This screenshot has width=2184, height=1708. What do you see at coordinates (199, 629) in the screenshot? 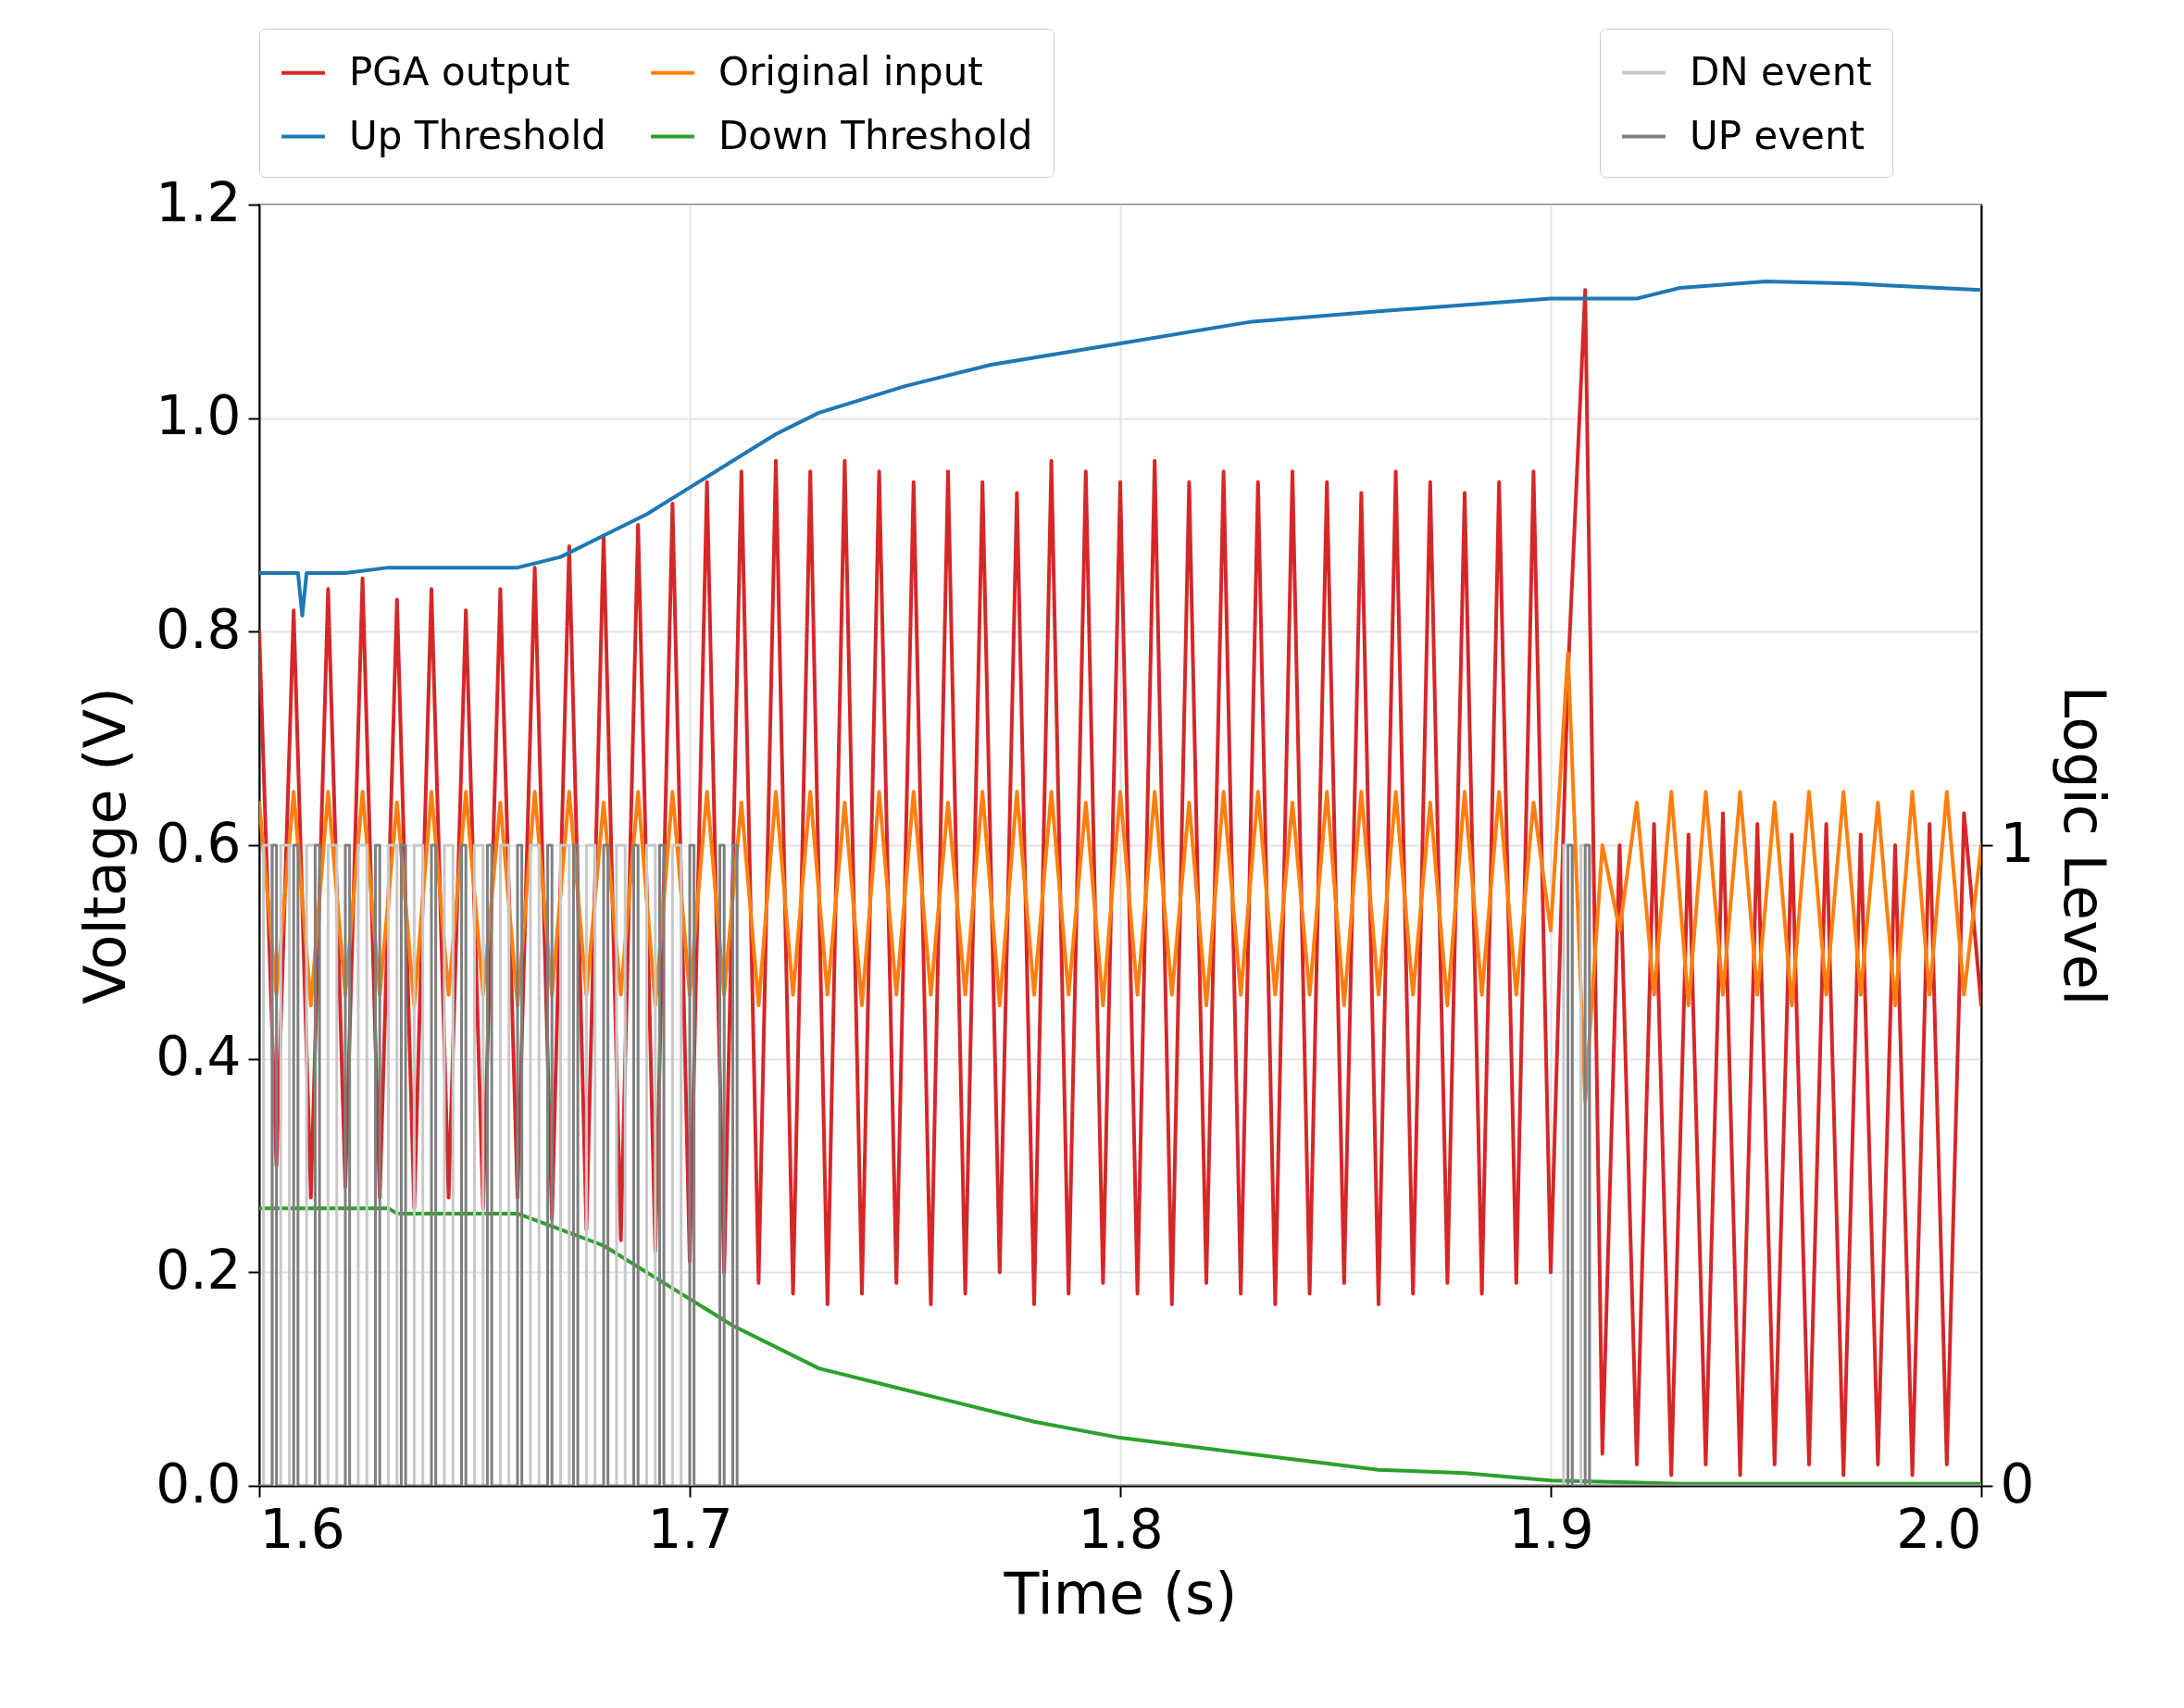
I see `y-tick-label: 0.8` at bounding box center [199, 629].